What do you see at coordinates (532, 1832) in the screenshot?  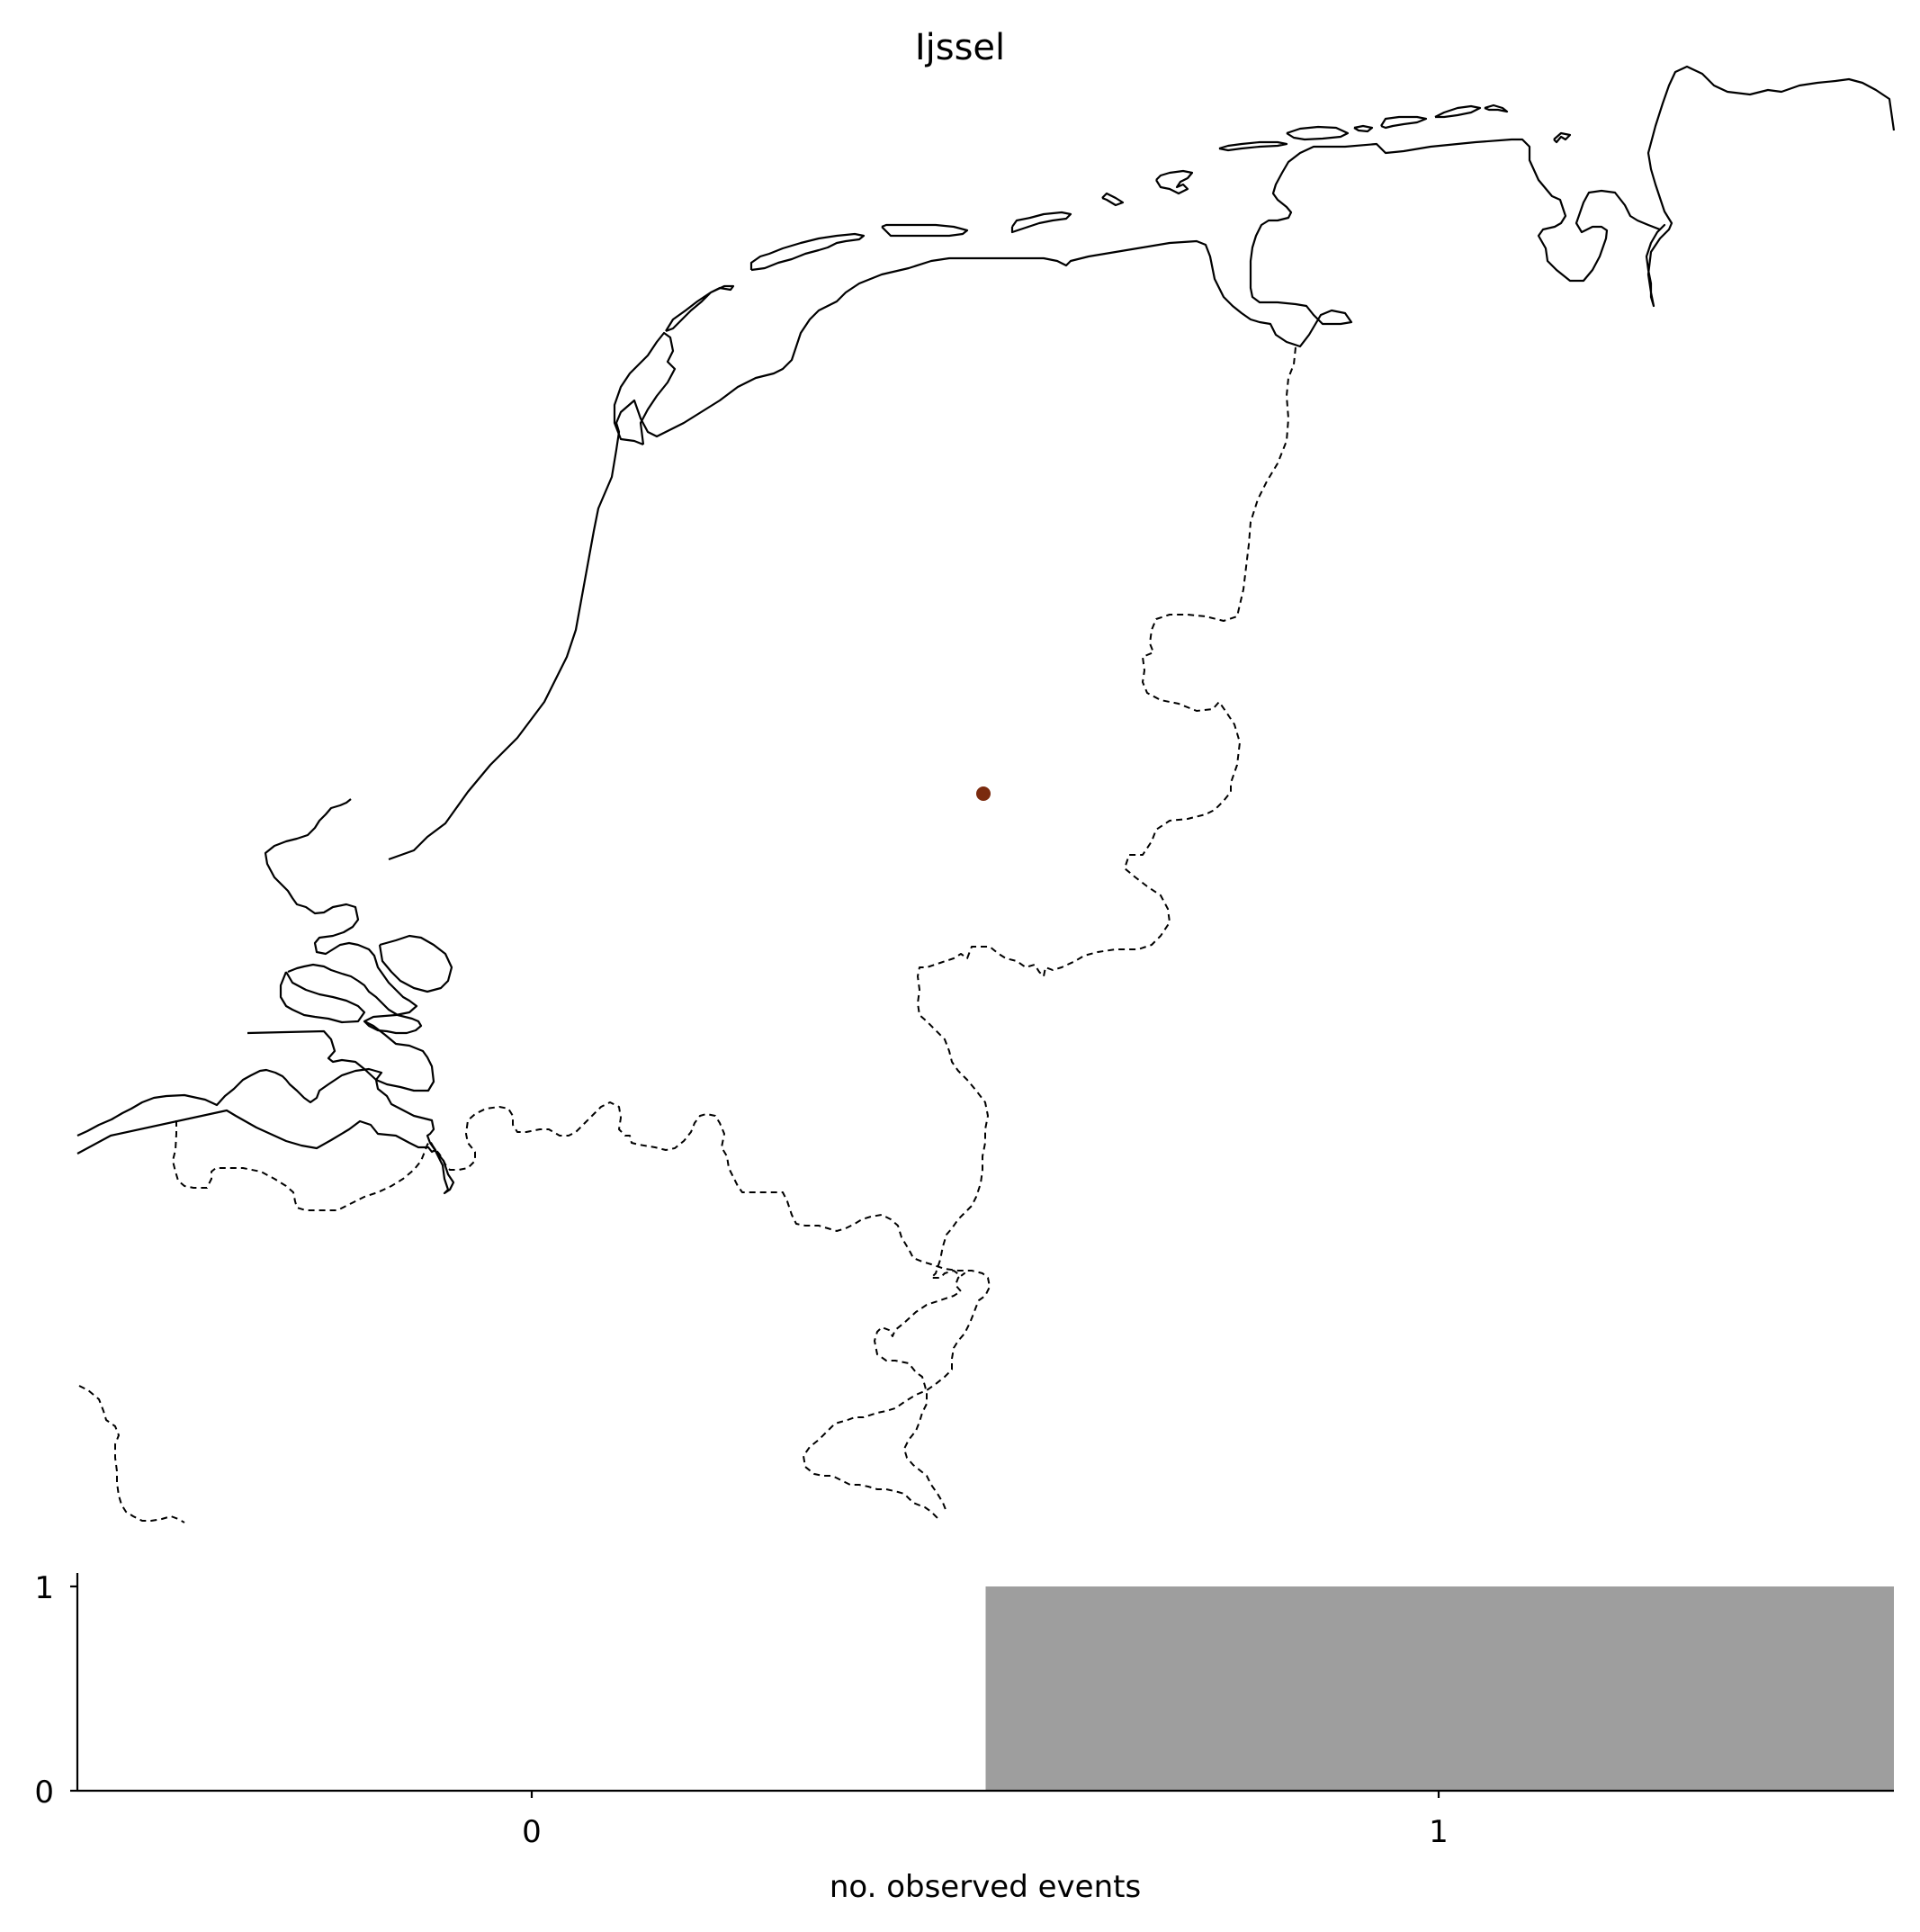 I see `x-tick-label-0: 0` at bounding box center [532, 1832].